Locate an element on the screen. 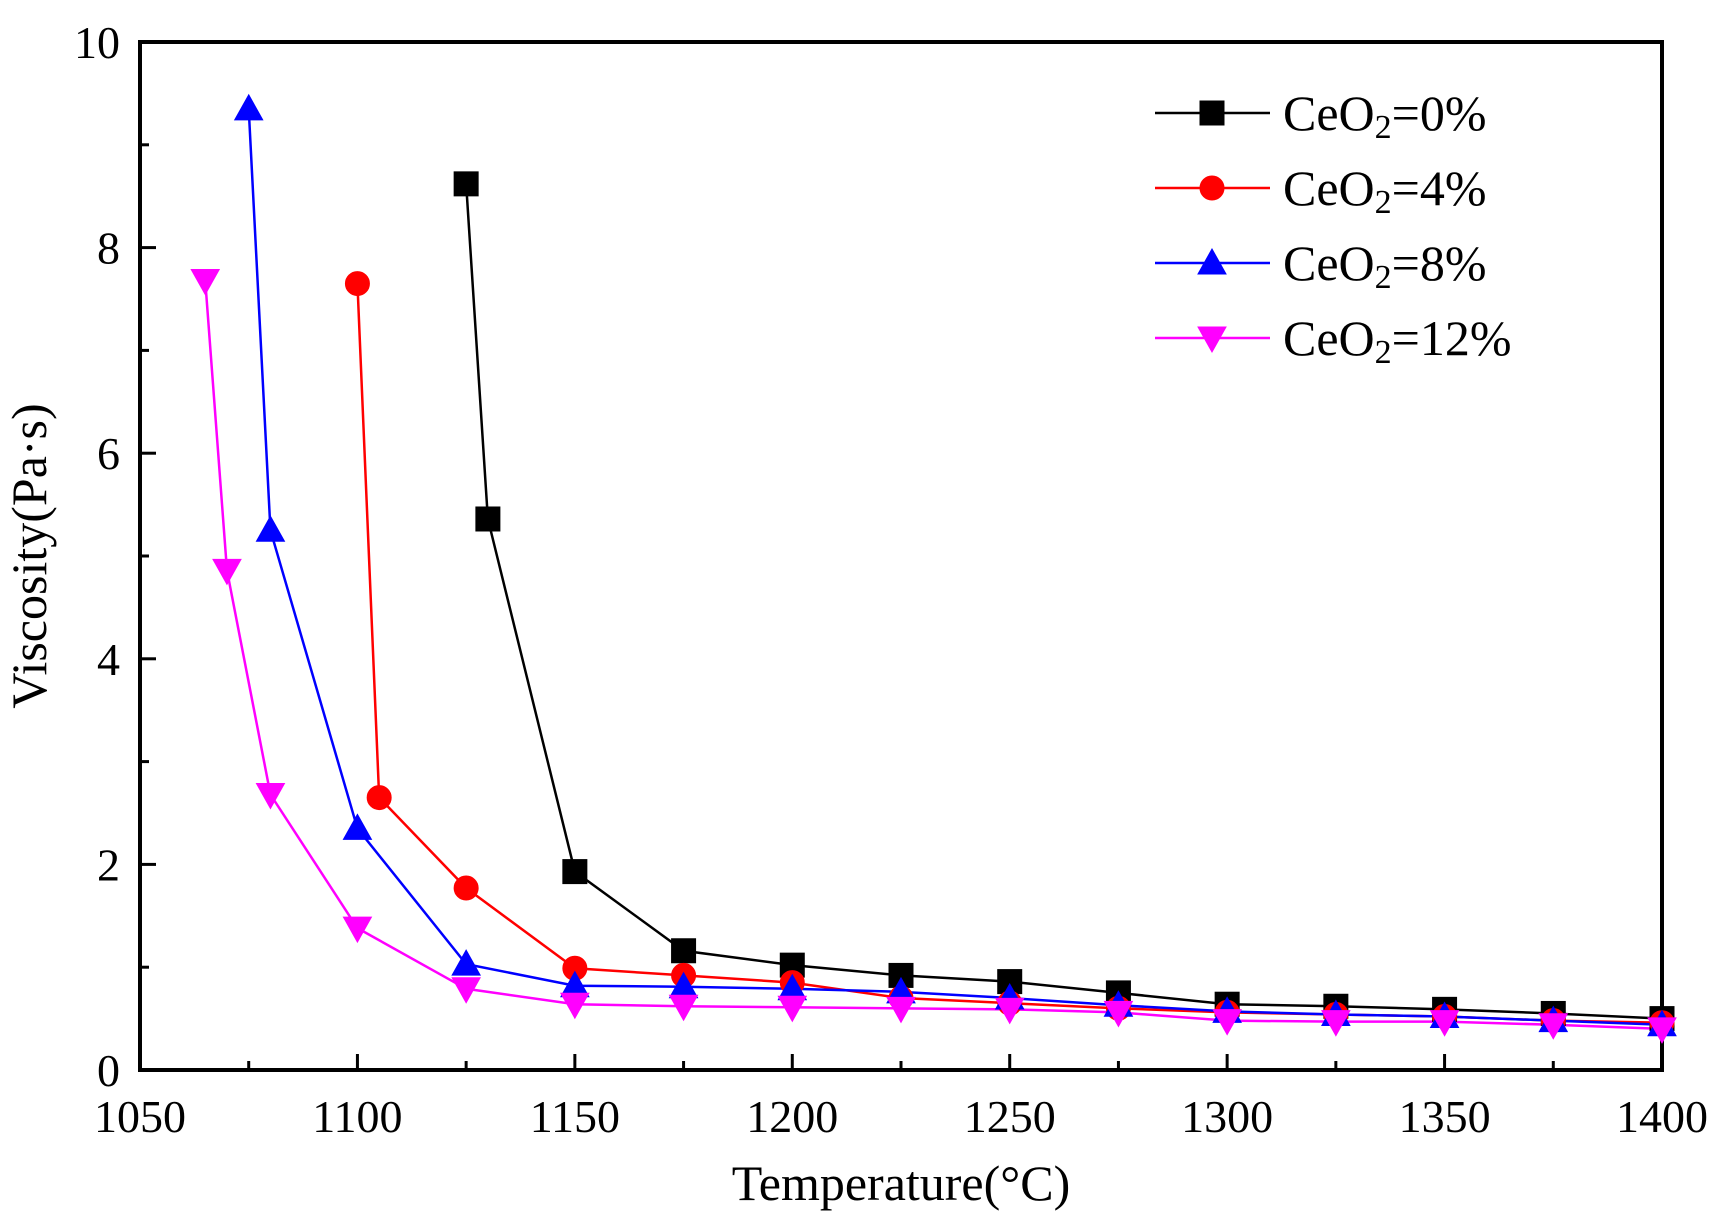  x-tick-label: 1400 is located at coordinates (1662, 1116).